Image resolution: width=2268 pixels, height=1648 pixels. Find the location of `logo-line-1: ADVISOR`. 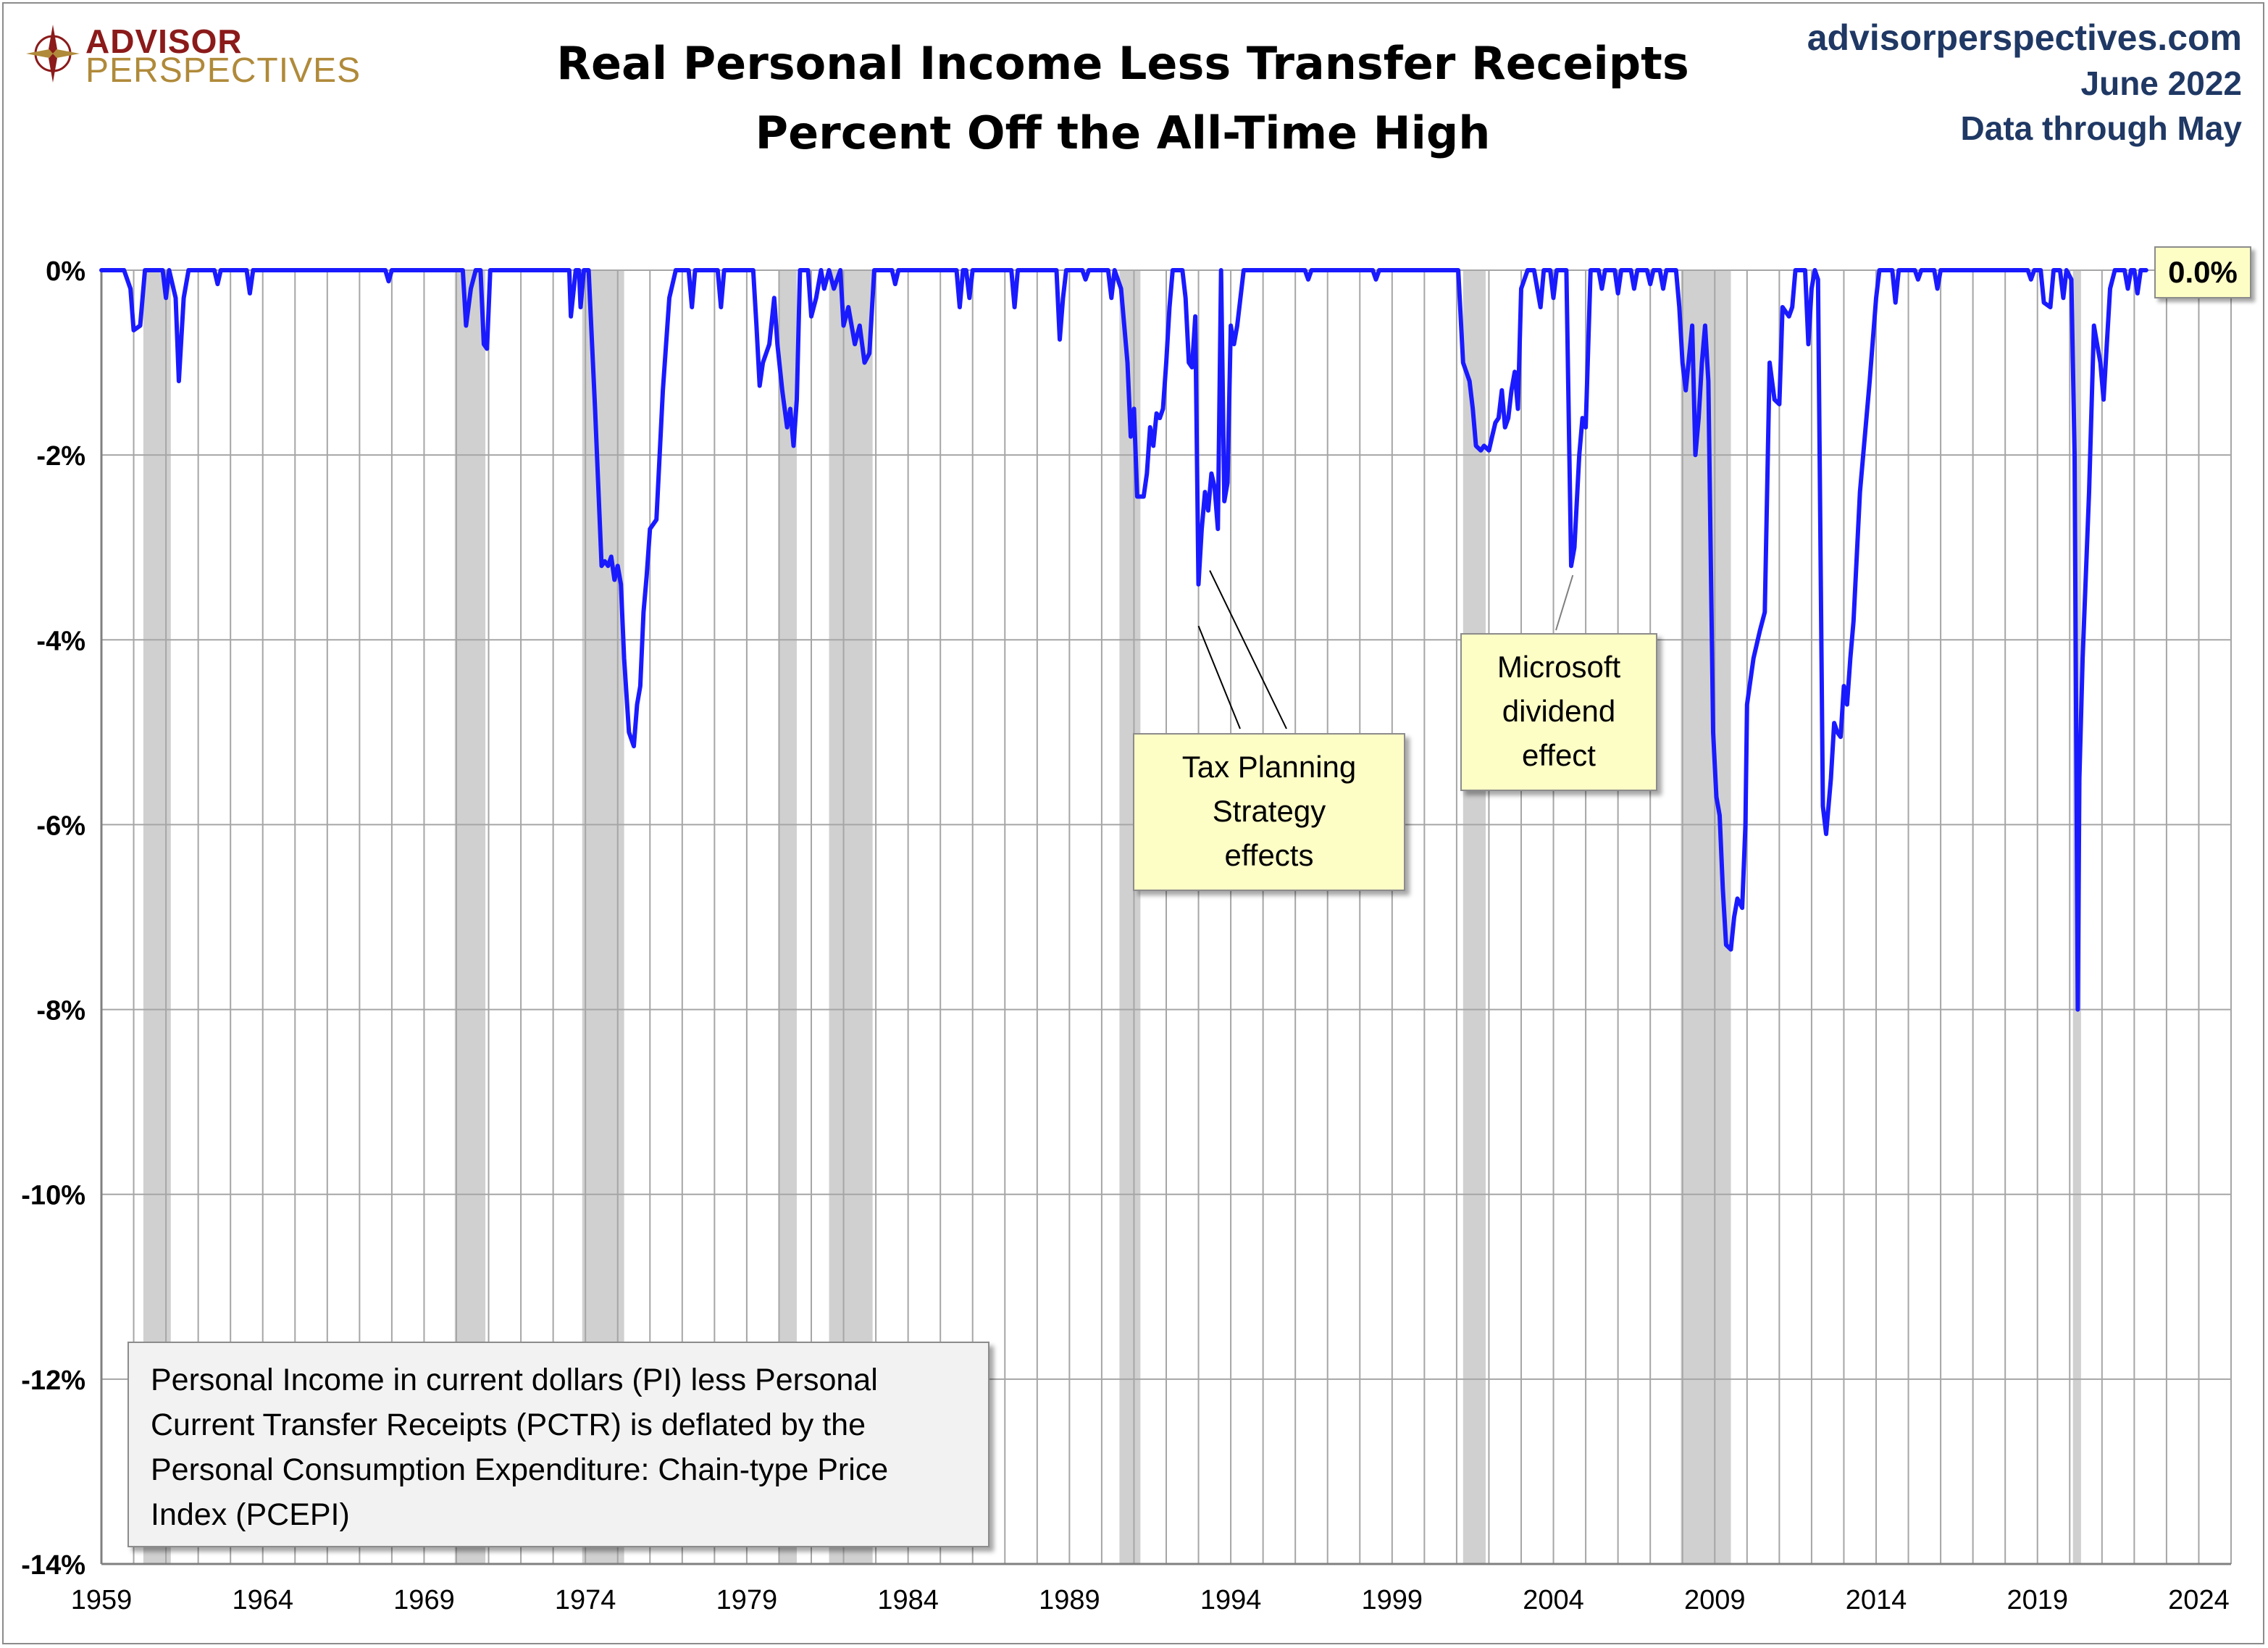

logo-line-1: ADVISOR is located at coordinates (164, 41).